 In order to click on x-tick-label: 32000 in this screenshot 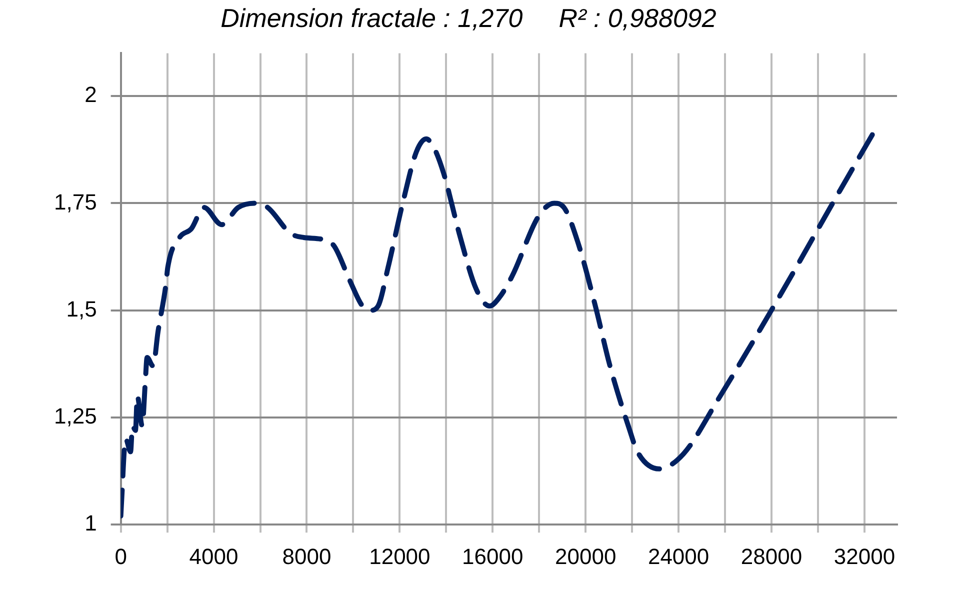, I will do `click(865, 556)`.